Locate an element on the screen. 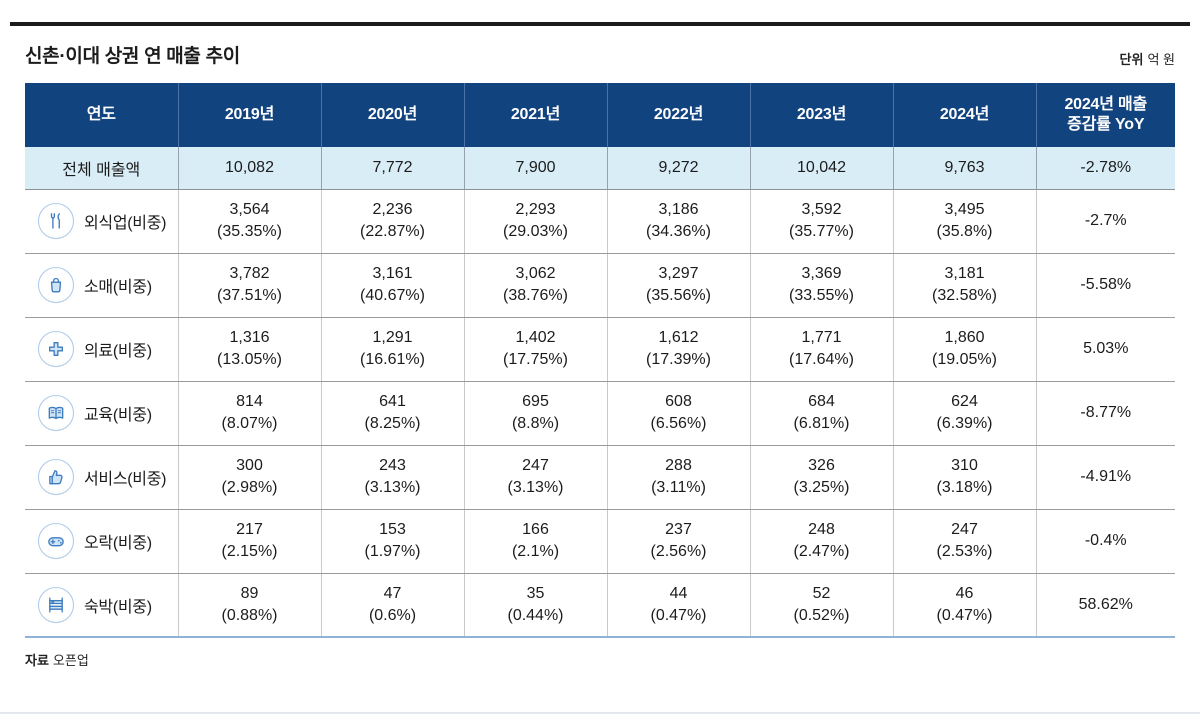  utensils-icon is located at coordinates (56, 221).